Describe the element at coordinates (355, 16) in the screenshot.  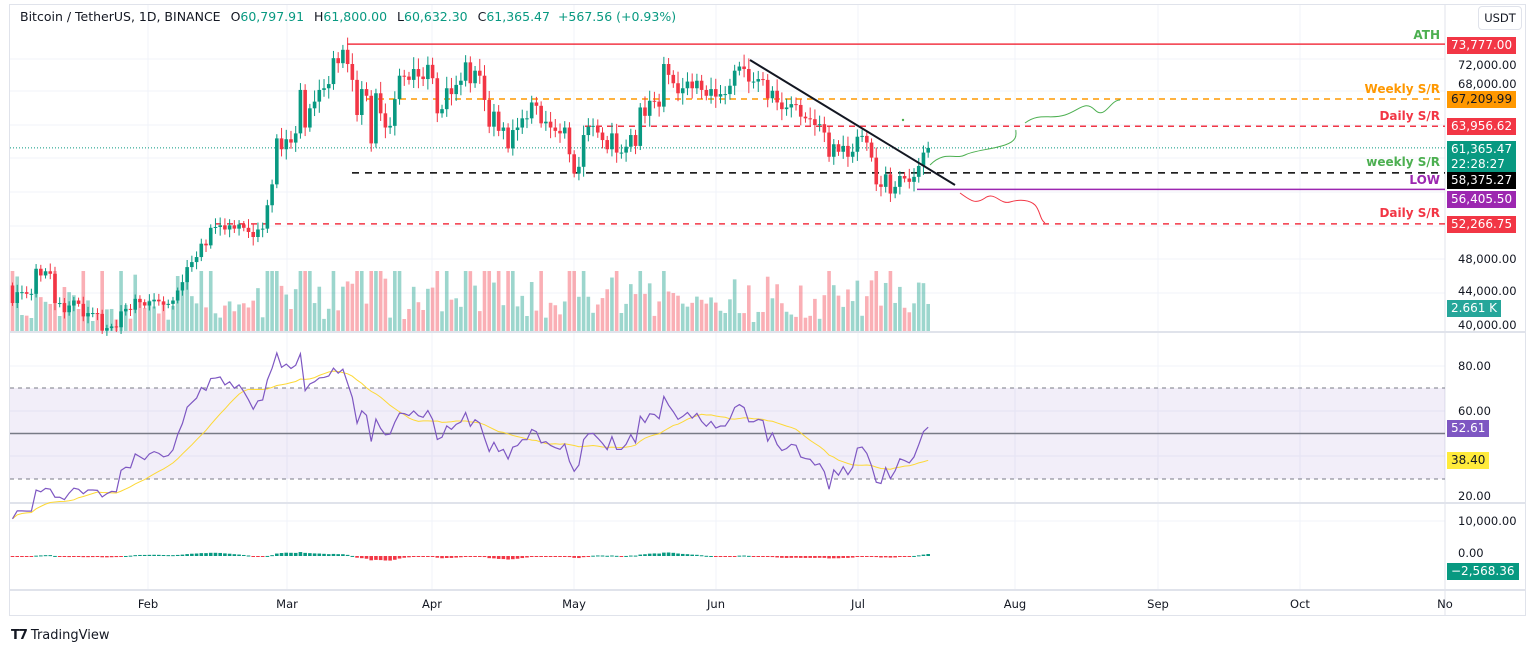
I see `high-value: 61,800.00` at that location.